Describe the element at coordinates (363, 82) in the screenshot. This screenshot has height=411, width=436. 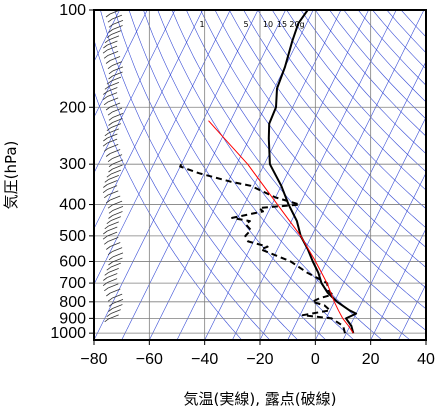
I see `adiabat-line` at that location.